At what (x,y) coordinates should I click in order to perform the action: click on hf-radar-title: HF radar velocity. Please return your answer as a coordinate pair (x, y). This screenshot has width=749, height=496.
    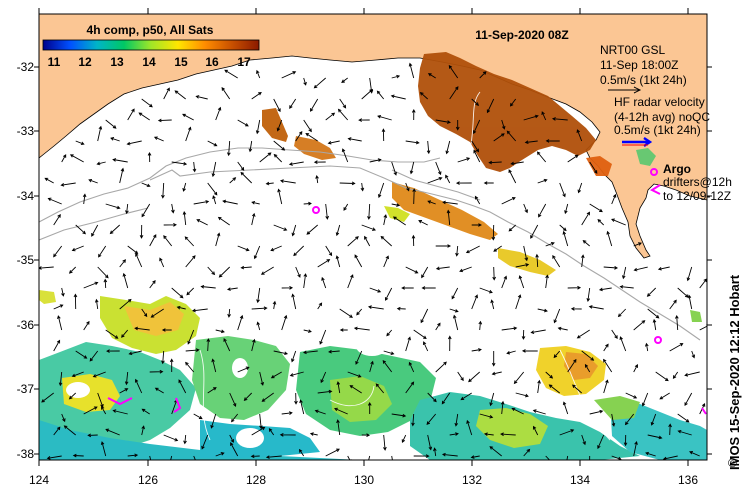
    Looking at the image, I should click on (659, 102).